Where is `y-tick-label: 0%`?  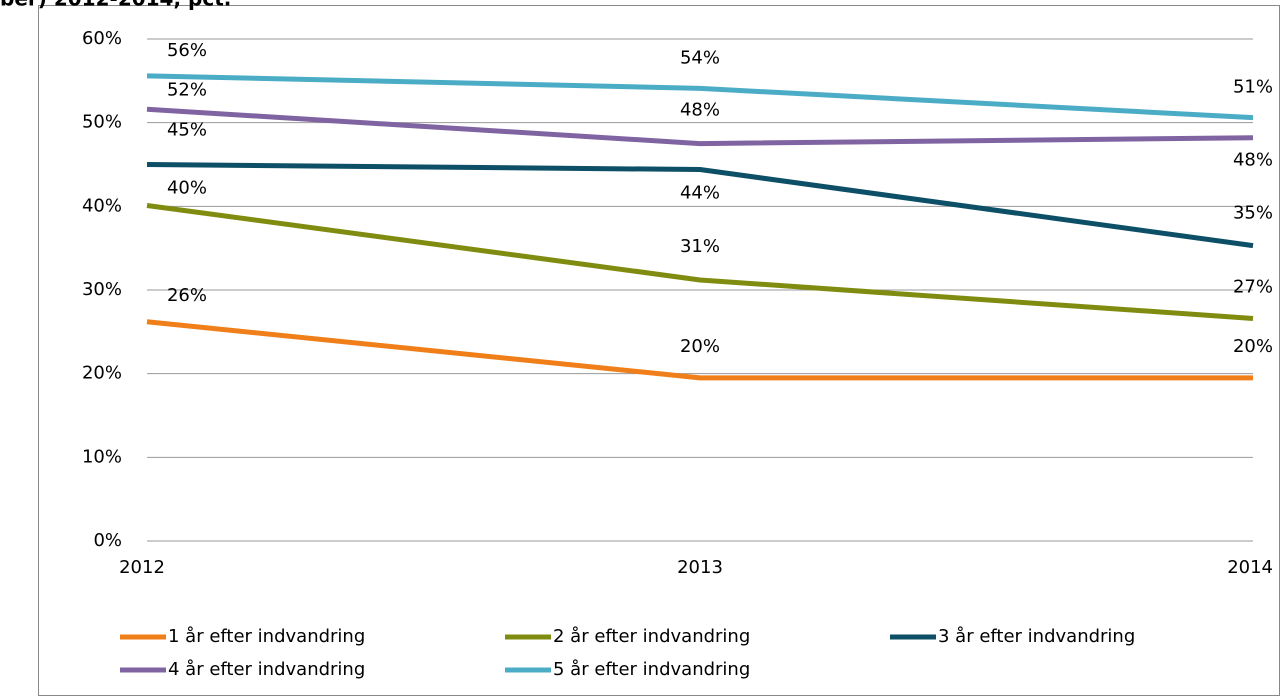 y-tick-label: 0% is located at coordinates (107, 540).